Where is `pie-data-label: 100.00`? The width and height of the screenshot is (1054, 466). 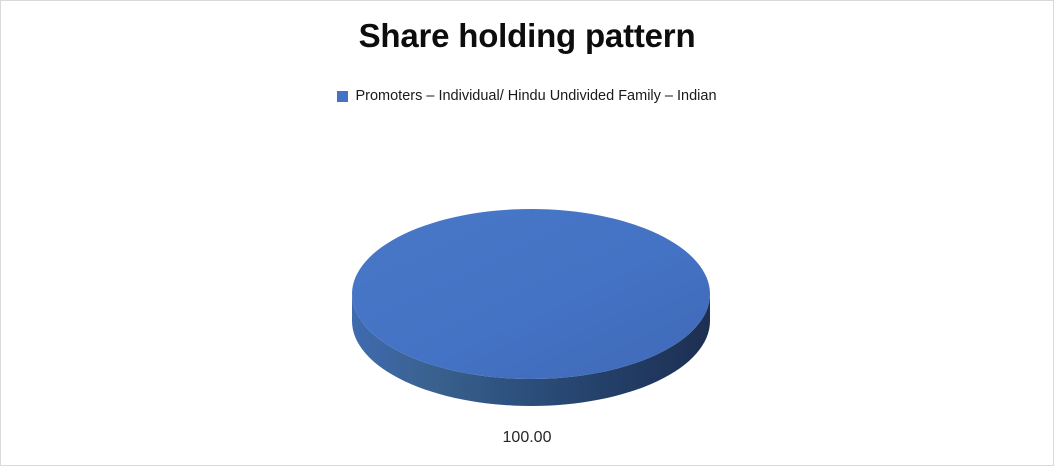
pie-data-label: 100.00 is located at coordinates (527, 438).